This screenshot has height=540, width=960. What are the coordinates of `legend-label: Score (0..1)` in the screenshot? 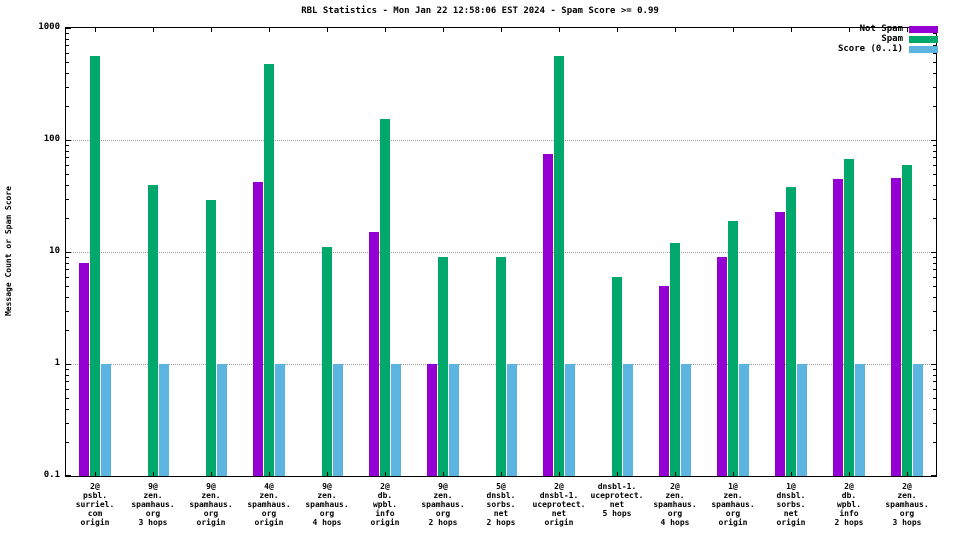 It's located at (870, 49).